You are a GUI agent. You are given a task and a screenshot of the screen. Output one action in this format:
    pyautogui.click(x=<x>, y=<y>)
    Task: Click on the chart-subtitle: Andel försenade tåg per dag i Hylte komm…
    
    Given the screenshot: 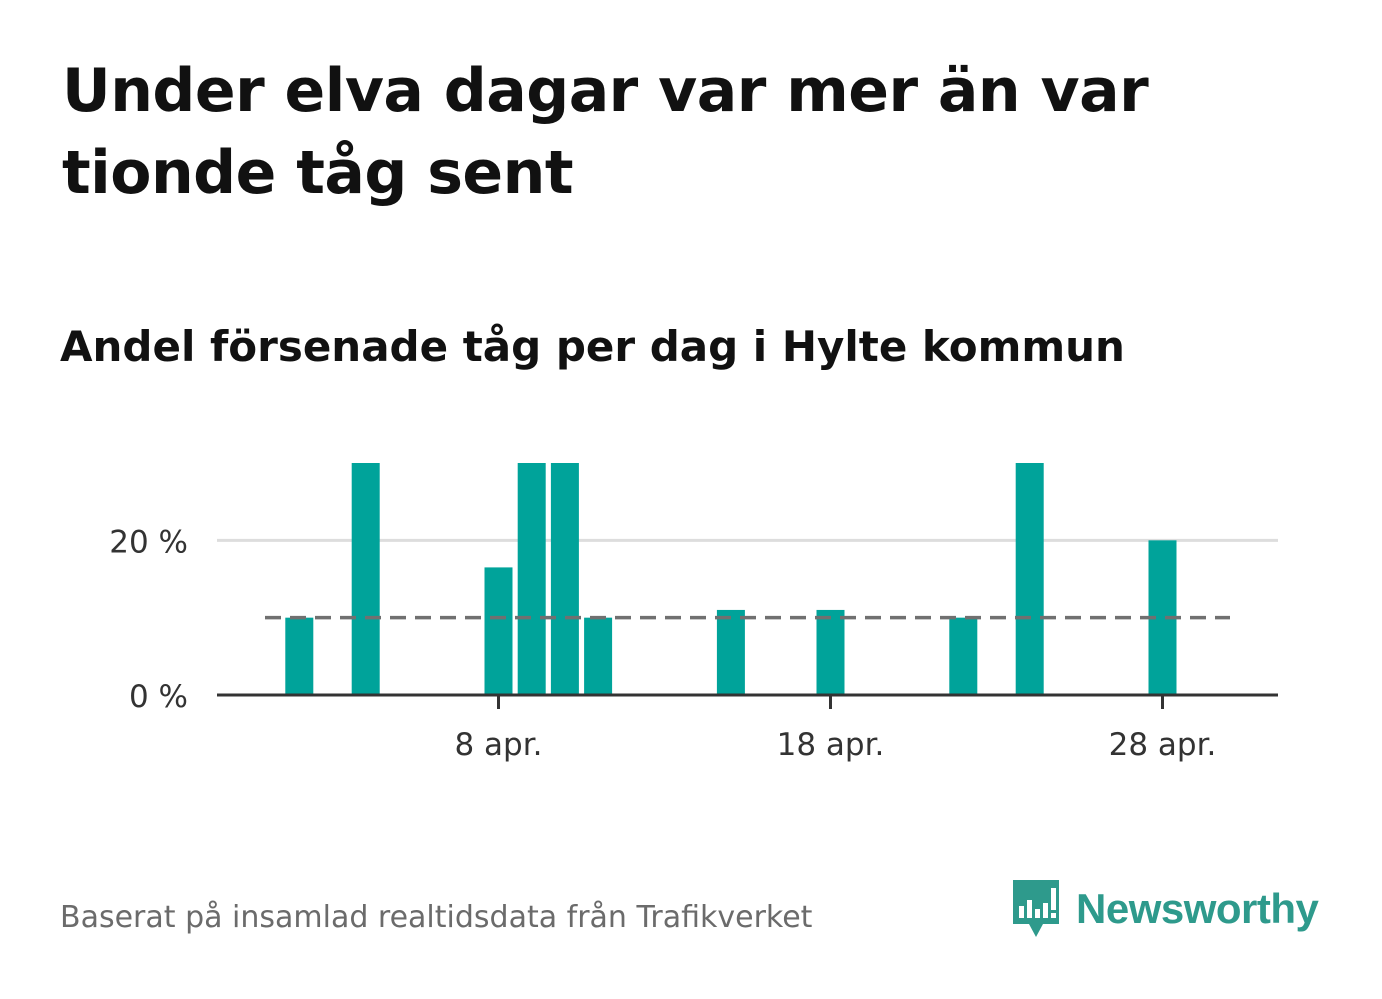 What is the action you would take?
    pyautogui.click(x=592, y=346)
    